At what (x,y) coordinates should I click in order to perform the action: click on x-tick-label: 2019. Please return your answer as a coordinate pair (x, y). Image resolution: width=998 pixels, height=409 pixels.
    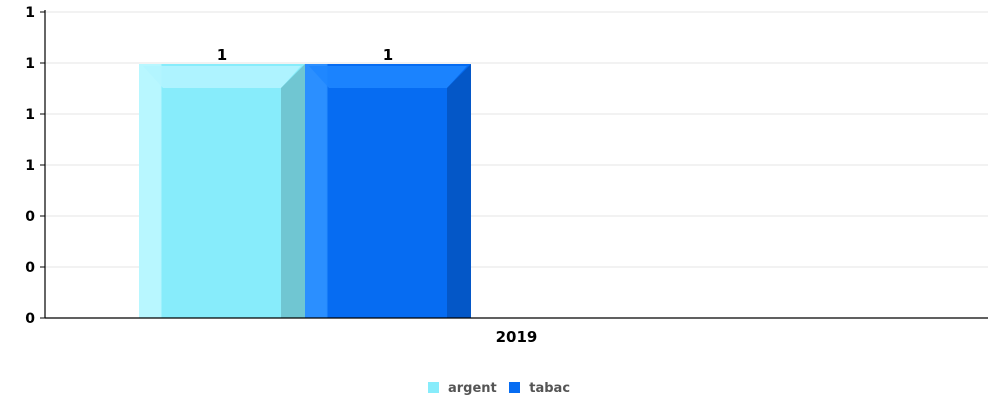
    Looking at the image, I should click on (517, 337).